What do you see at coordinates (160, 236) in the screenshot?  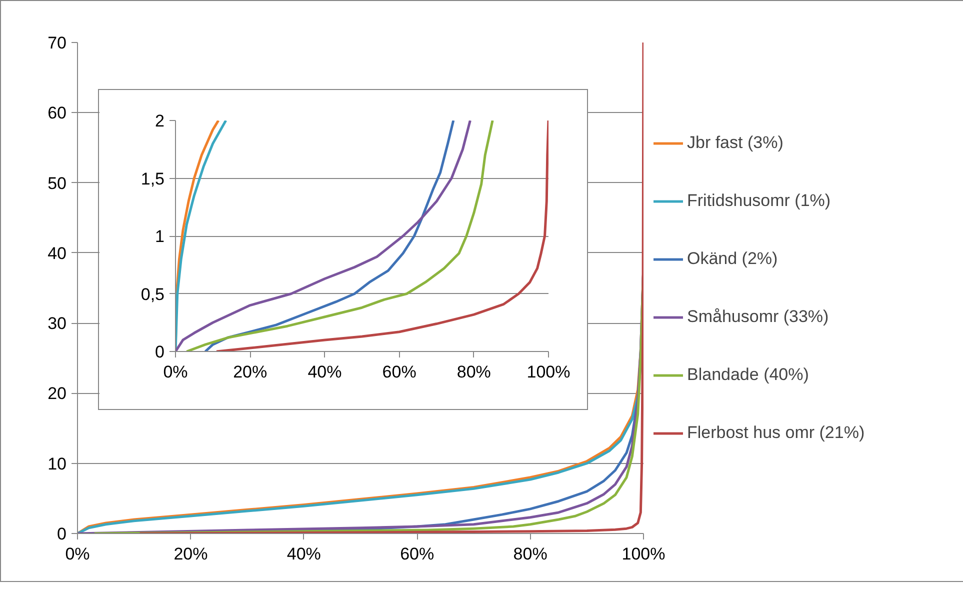 I see `y-tick-label: 1` at bounding box center [160, 236].